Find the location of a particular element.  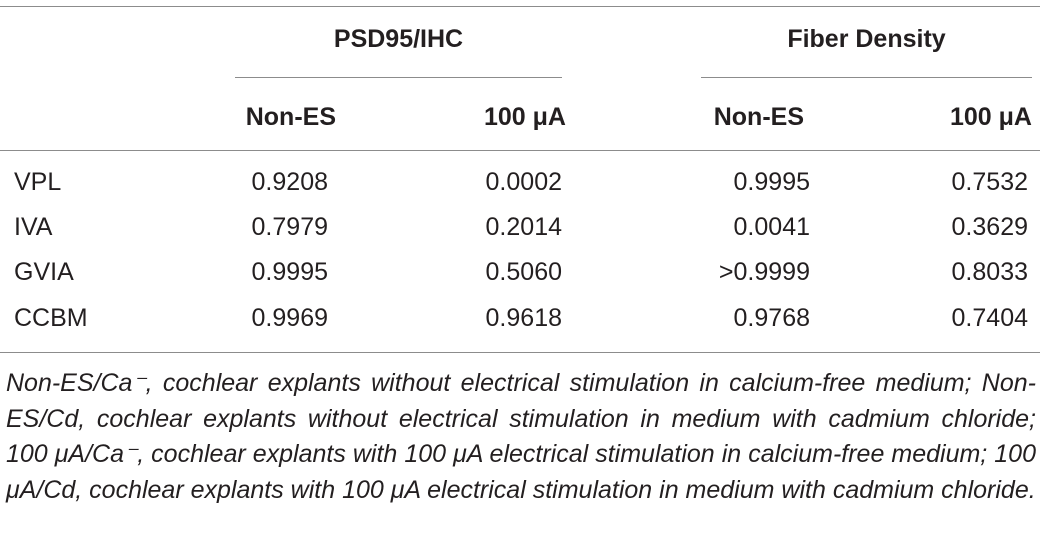

group-header-psd95: PSD95/IHC is located at coordinates (398, 39).